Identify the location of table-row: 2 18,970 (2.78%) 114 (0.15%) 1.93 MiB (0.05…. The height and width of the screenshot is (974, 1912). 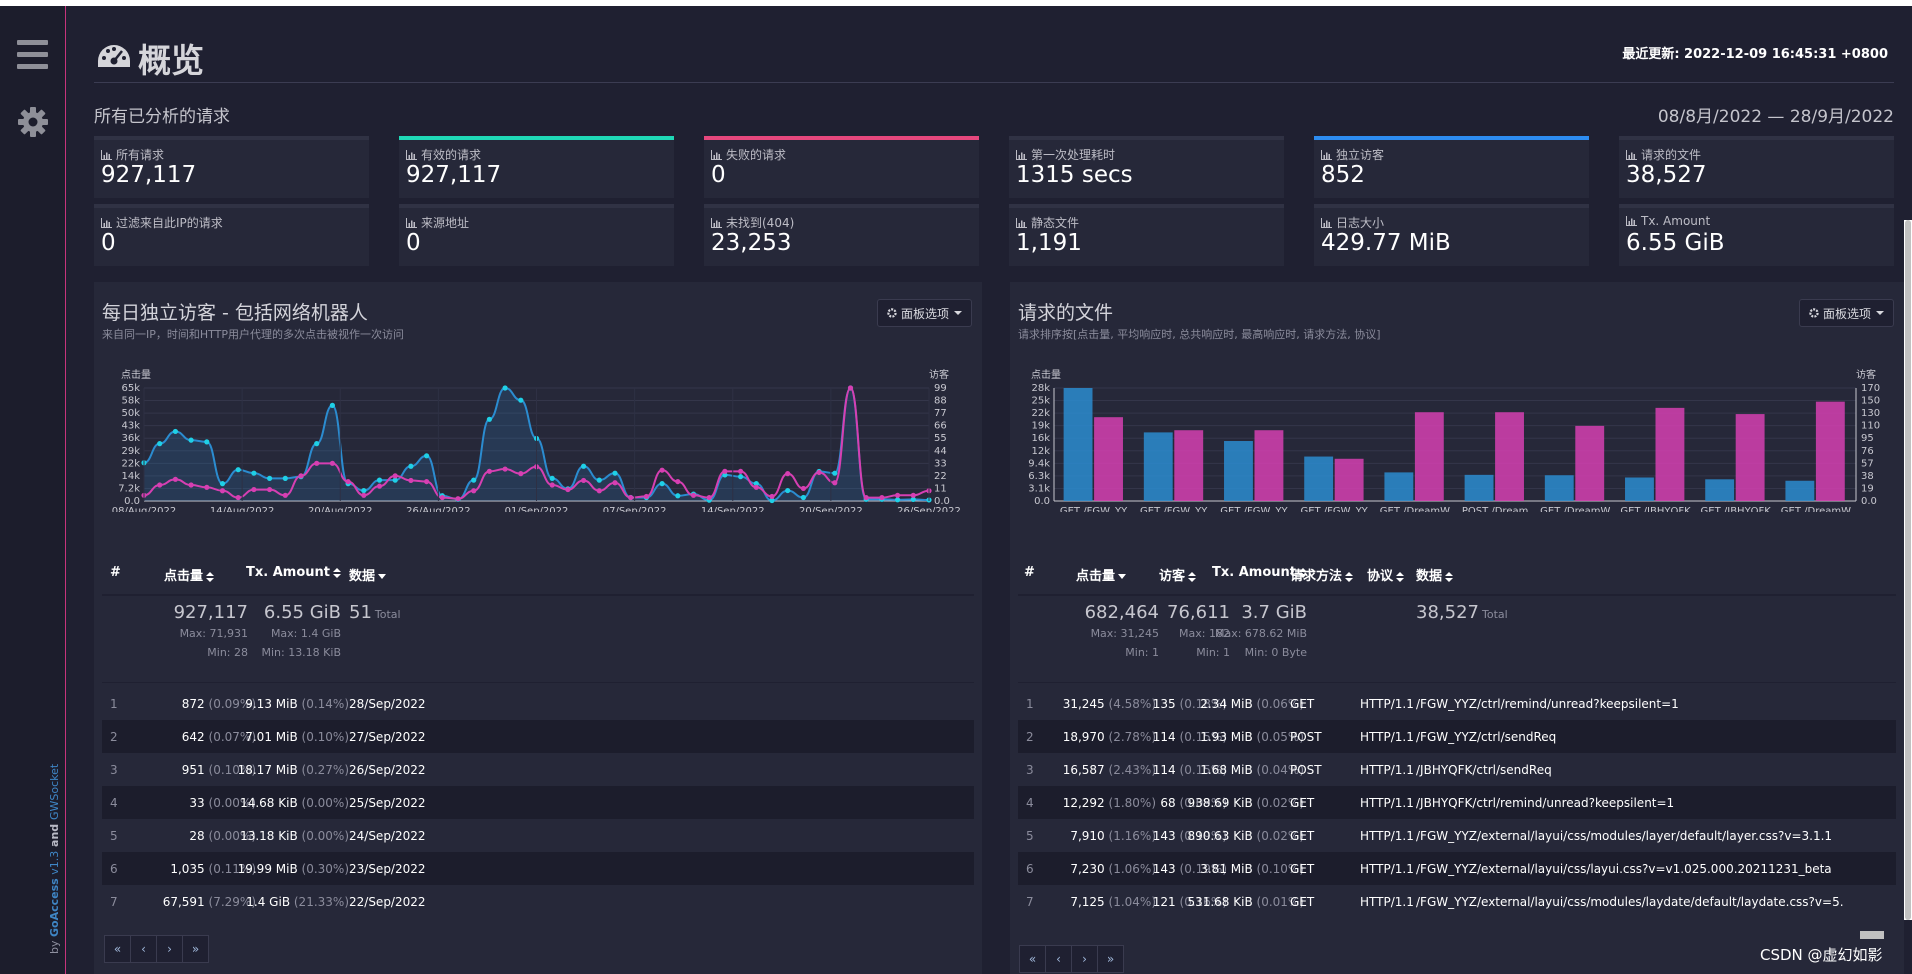
(1457, 736).